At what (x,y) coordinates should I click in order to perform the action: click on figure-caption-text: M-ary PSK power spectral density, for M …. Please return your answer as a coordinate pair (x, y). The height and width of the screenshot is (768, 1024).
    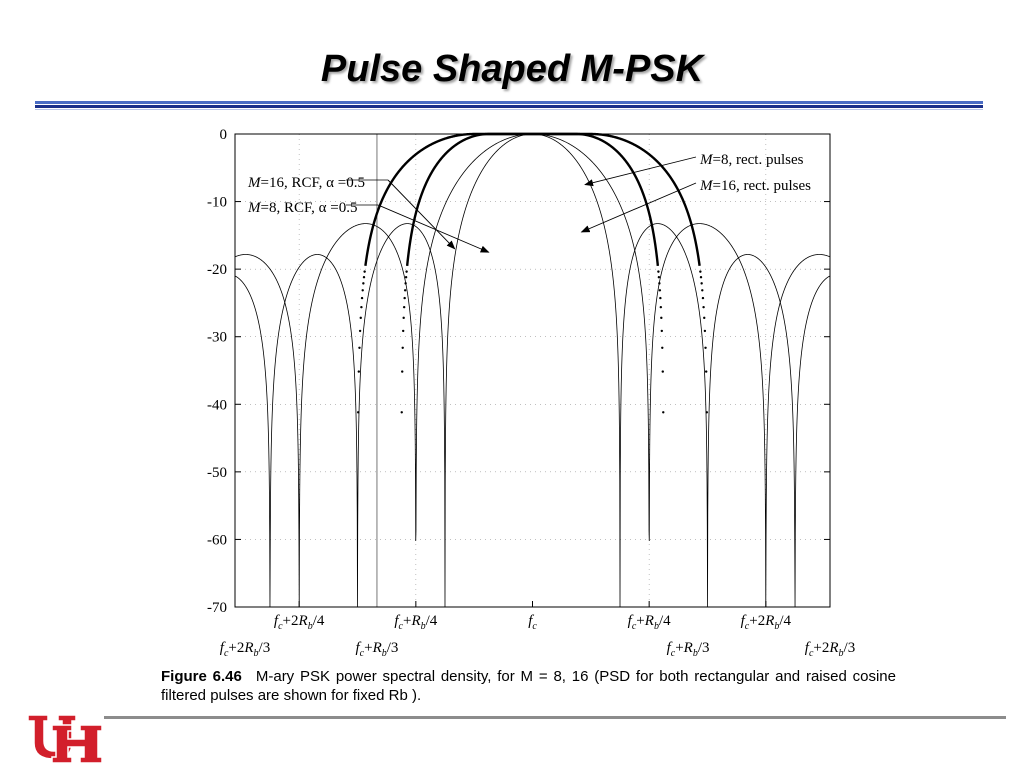
    Looking at the image, I should click on (528, 686).